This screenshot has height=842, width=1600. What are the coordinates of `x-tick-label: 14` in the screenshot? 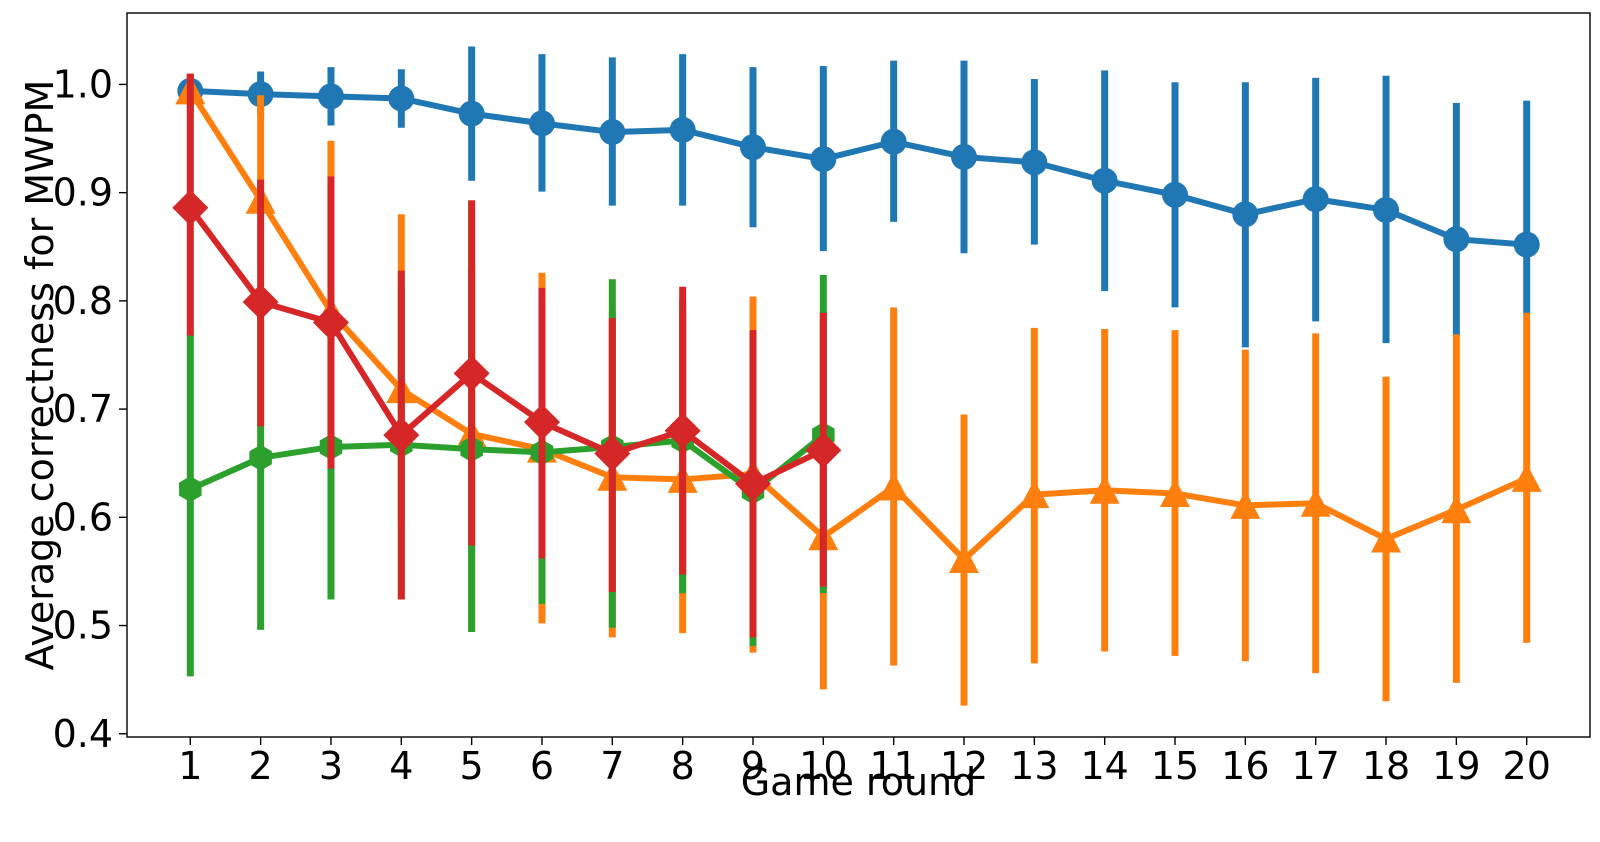 It's located at (1104, 766).